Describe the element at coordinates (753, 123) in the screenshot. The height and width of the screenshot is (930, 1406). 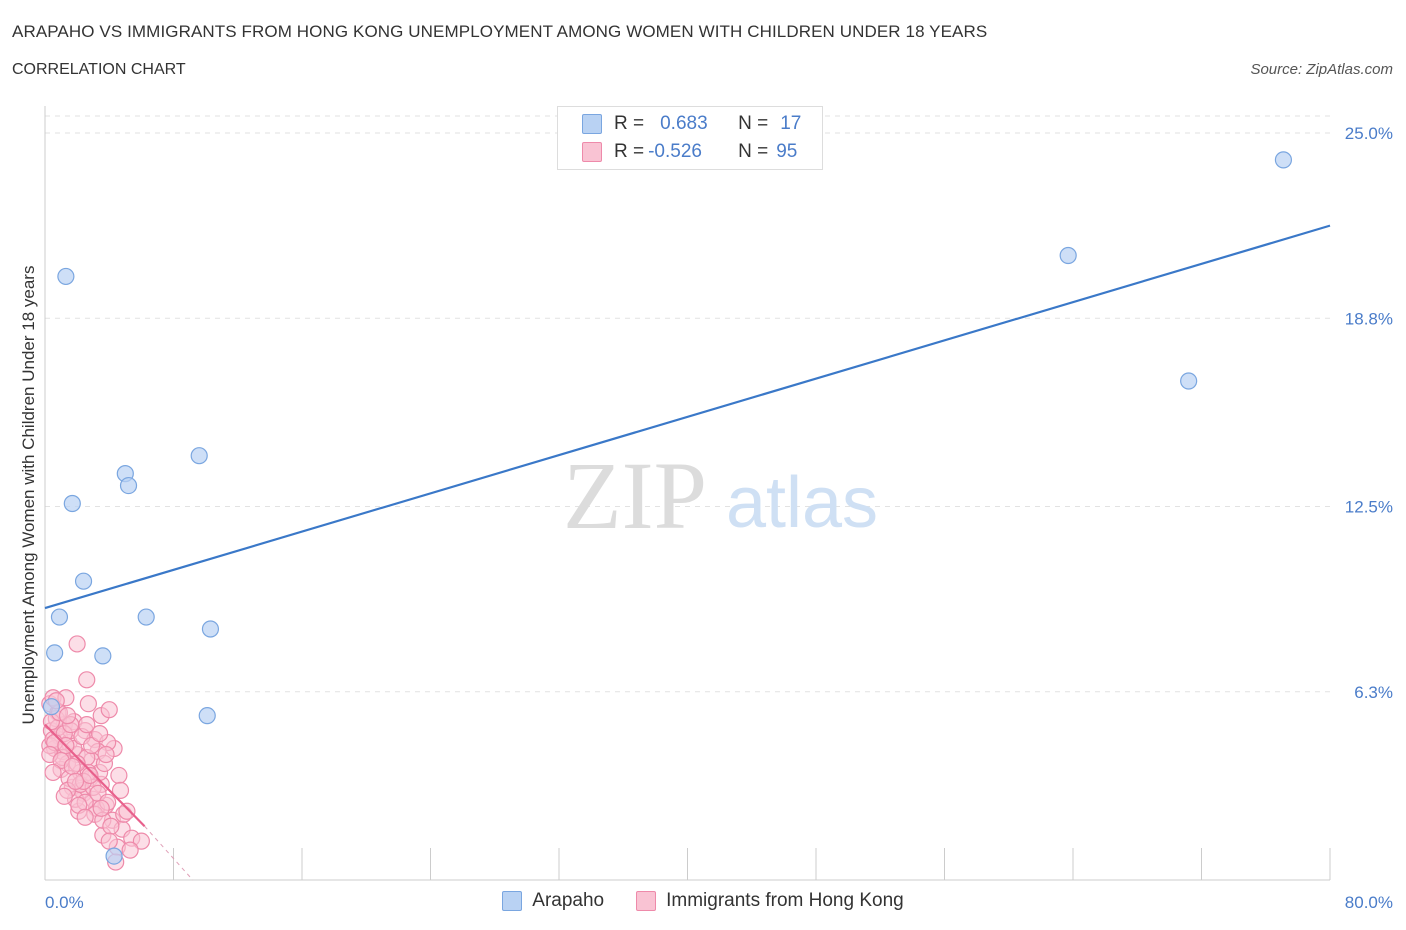
I see `arapaho-n-label: N =` at that location.